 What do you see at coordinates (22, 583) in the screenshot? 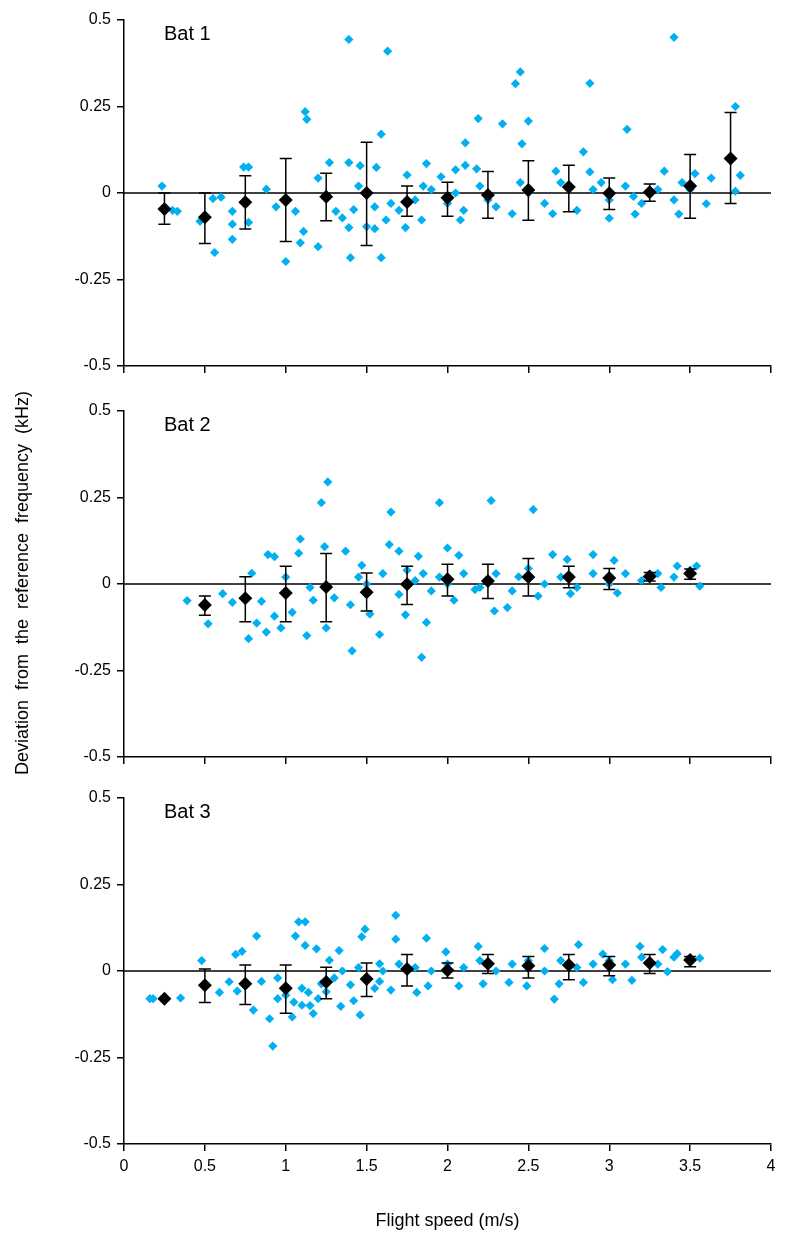
I see `y-axis-title: Deviation from the reference frequency (kHz)` at bounding box center [22, 583].